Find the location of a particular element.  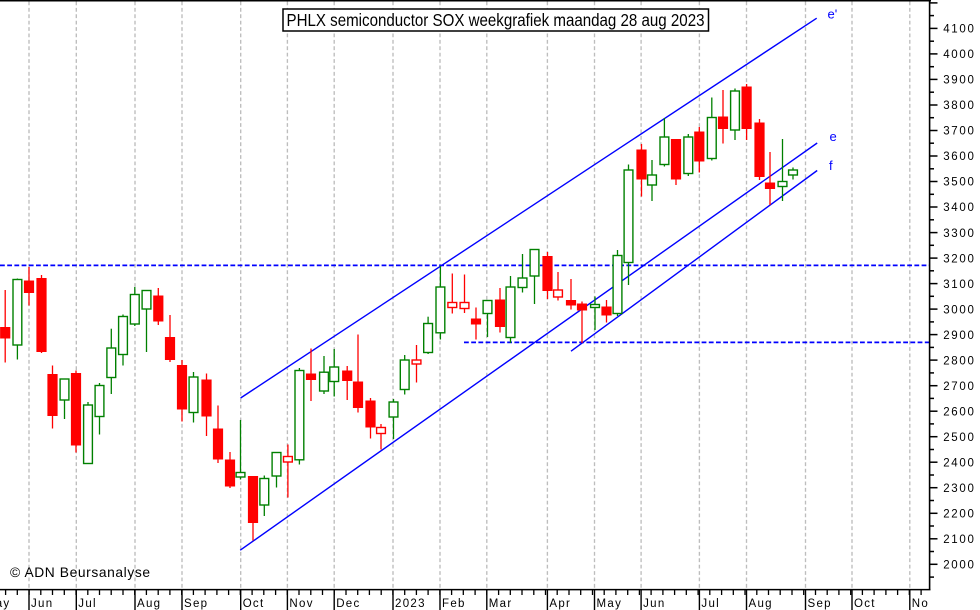

svg-text: 4100 is located at coordinates (959, 30).